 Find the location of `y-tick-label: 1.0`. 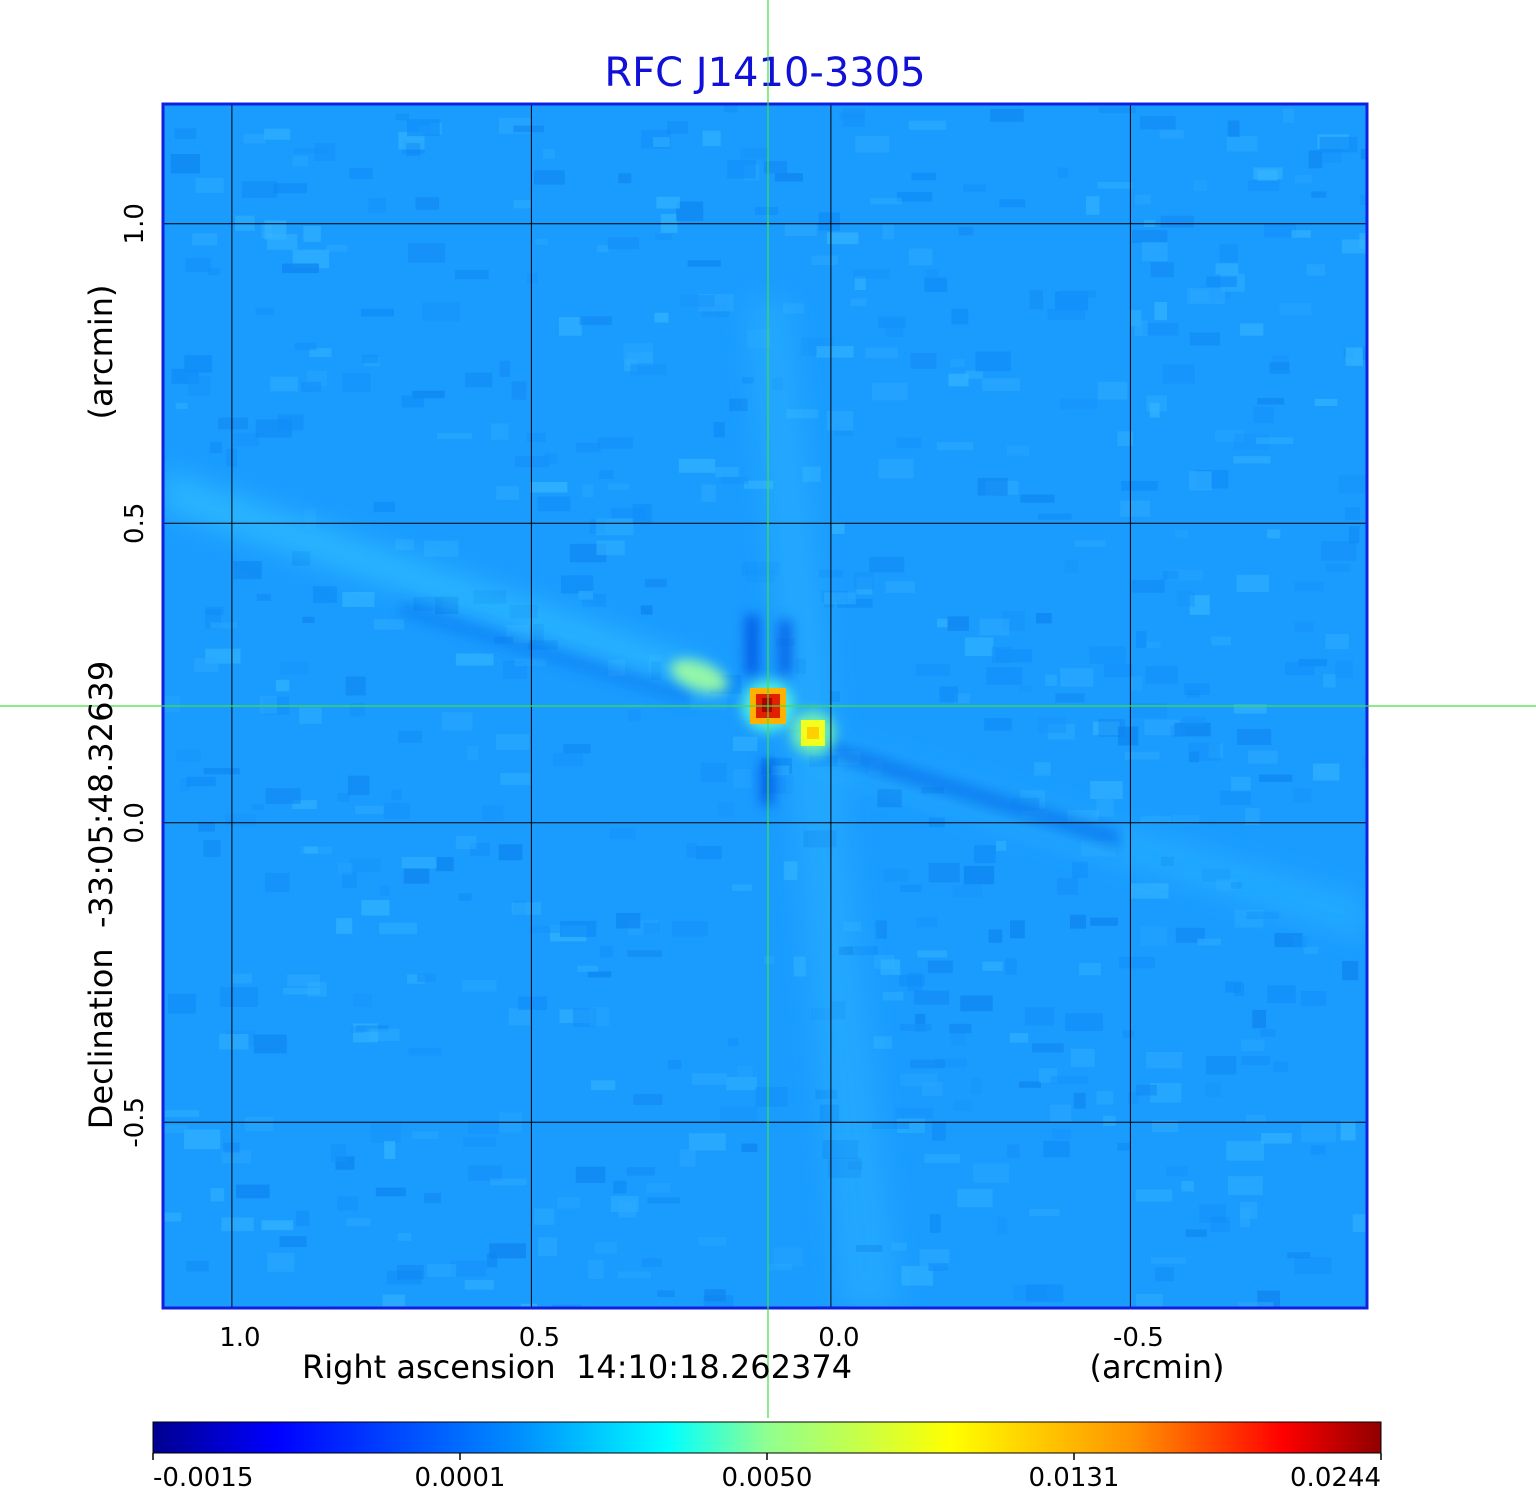

y-tick-label: 1.0 is located at coordinates (135, 223).